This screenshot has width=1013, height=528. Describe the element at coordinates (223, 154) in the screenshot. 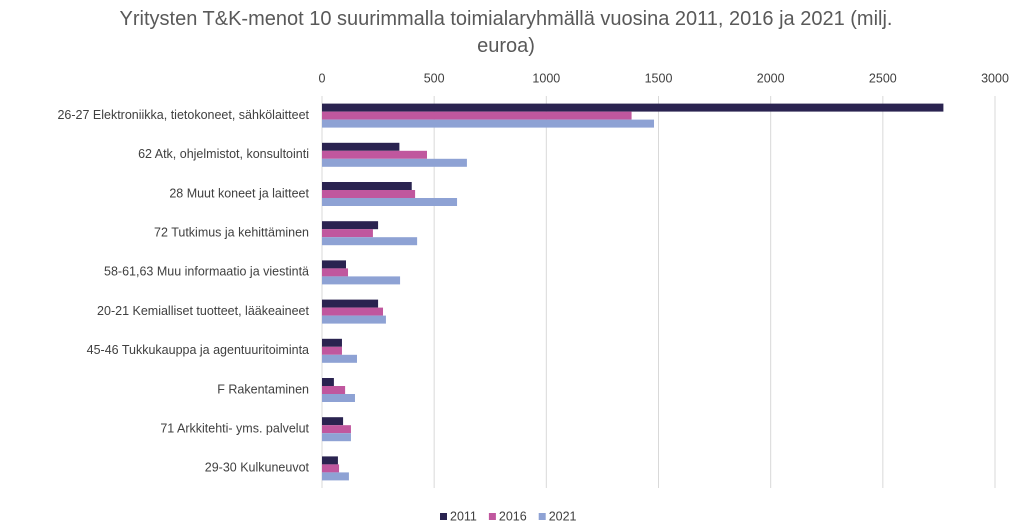

I see `y-tick-label: 62 Atk, ohjelmistot, konsultointi` at that location.